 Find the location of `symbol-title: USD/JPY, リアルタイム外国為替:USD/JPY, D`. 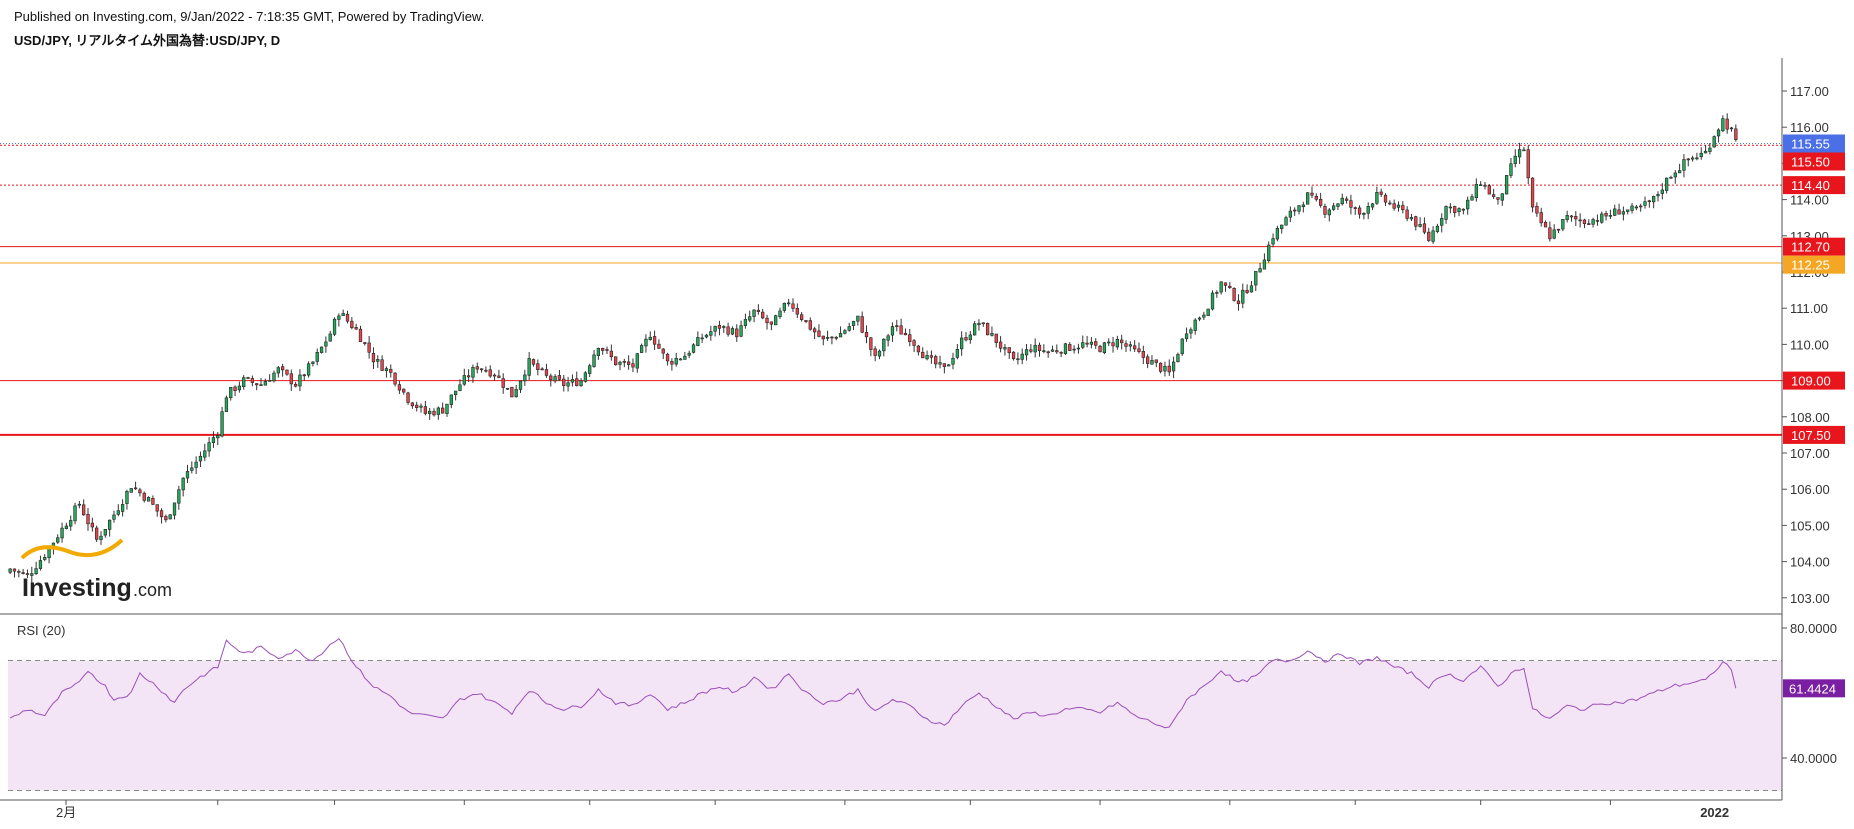

symbol-title: USD/JPY, リアルタイム外国為替:USD/JPY, D is located at coordinates (147, 40).